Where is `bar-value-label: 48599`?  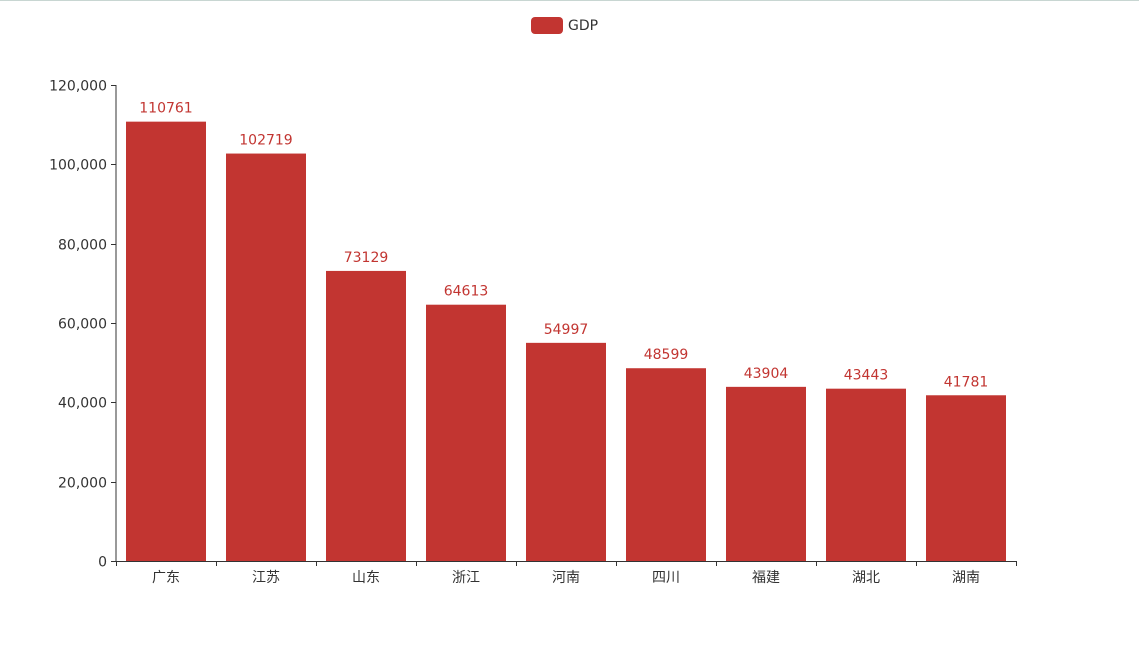 bar-value-label: 48599 is located at coordinates (666, 355).